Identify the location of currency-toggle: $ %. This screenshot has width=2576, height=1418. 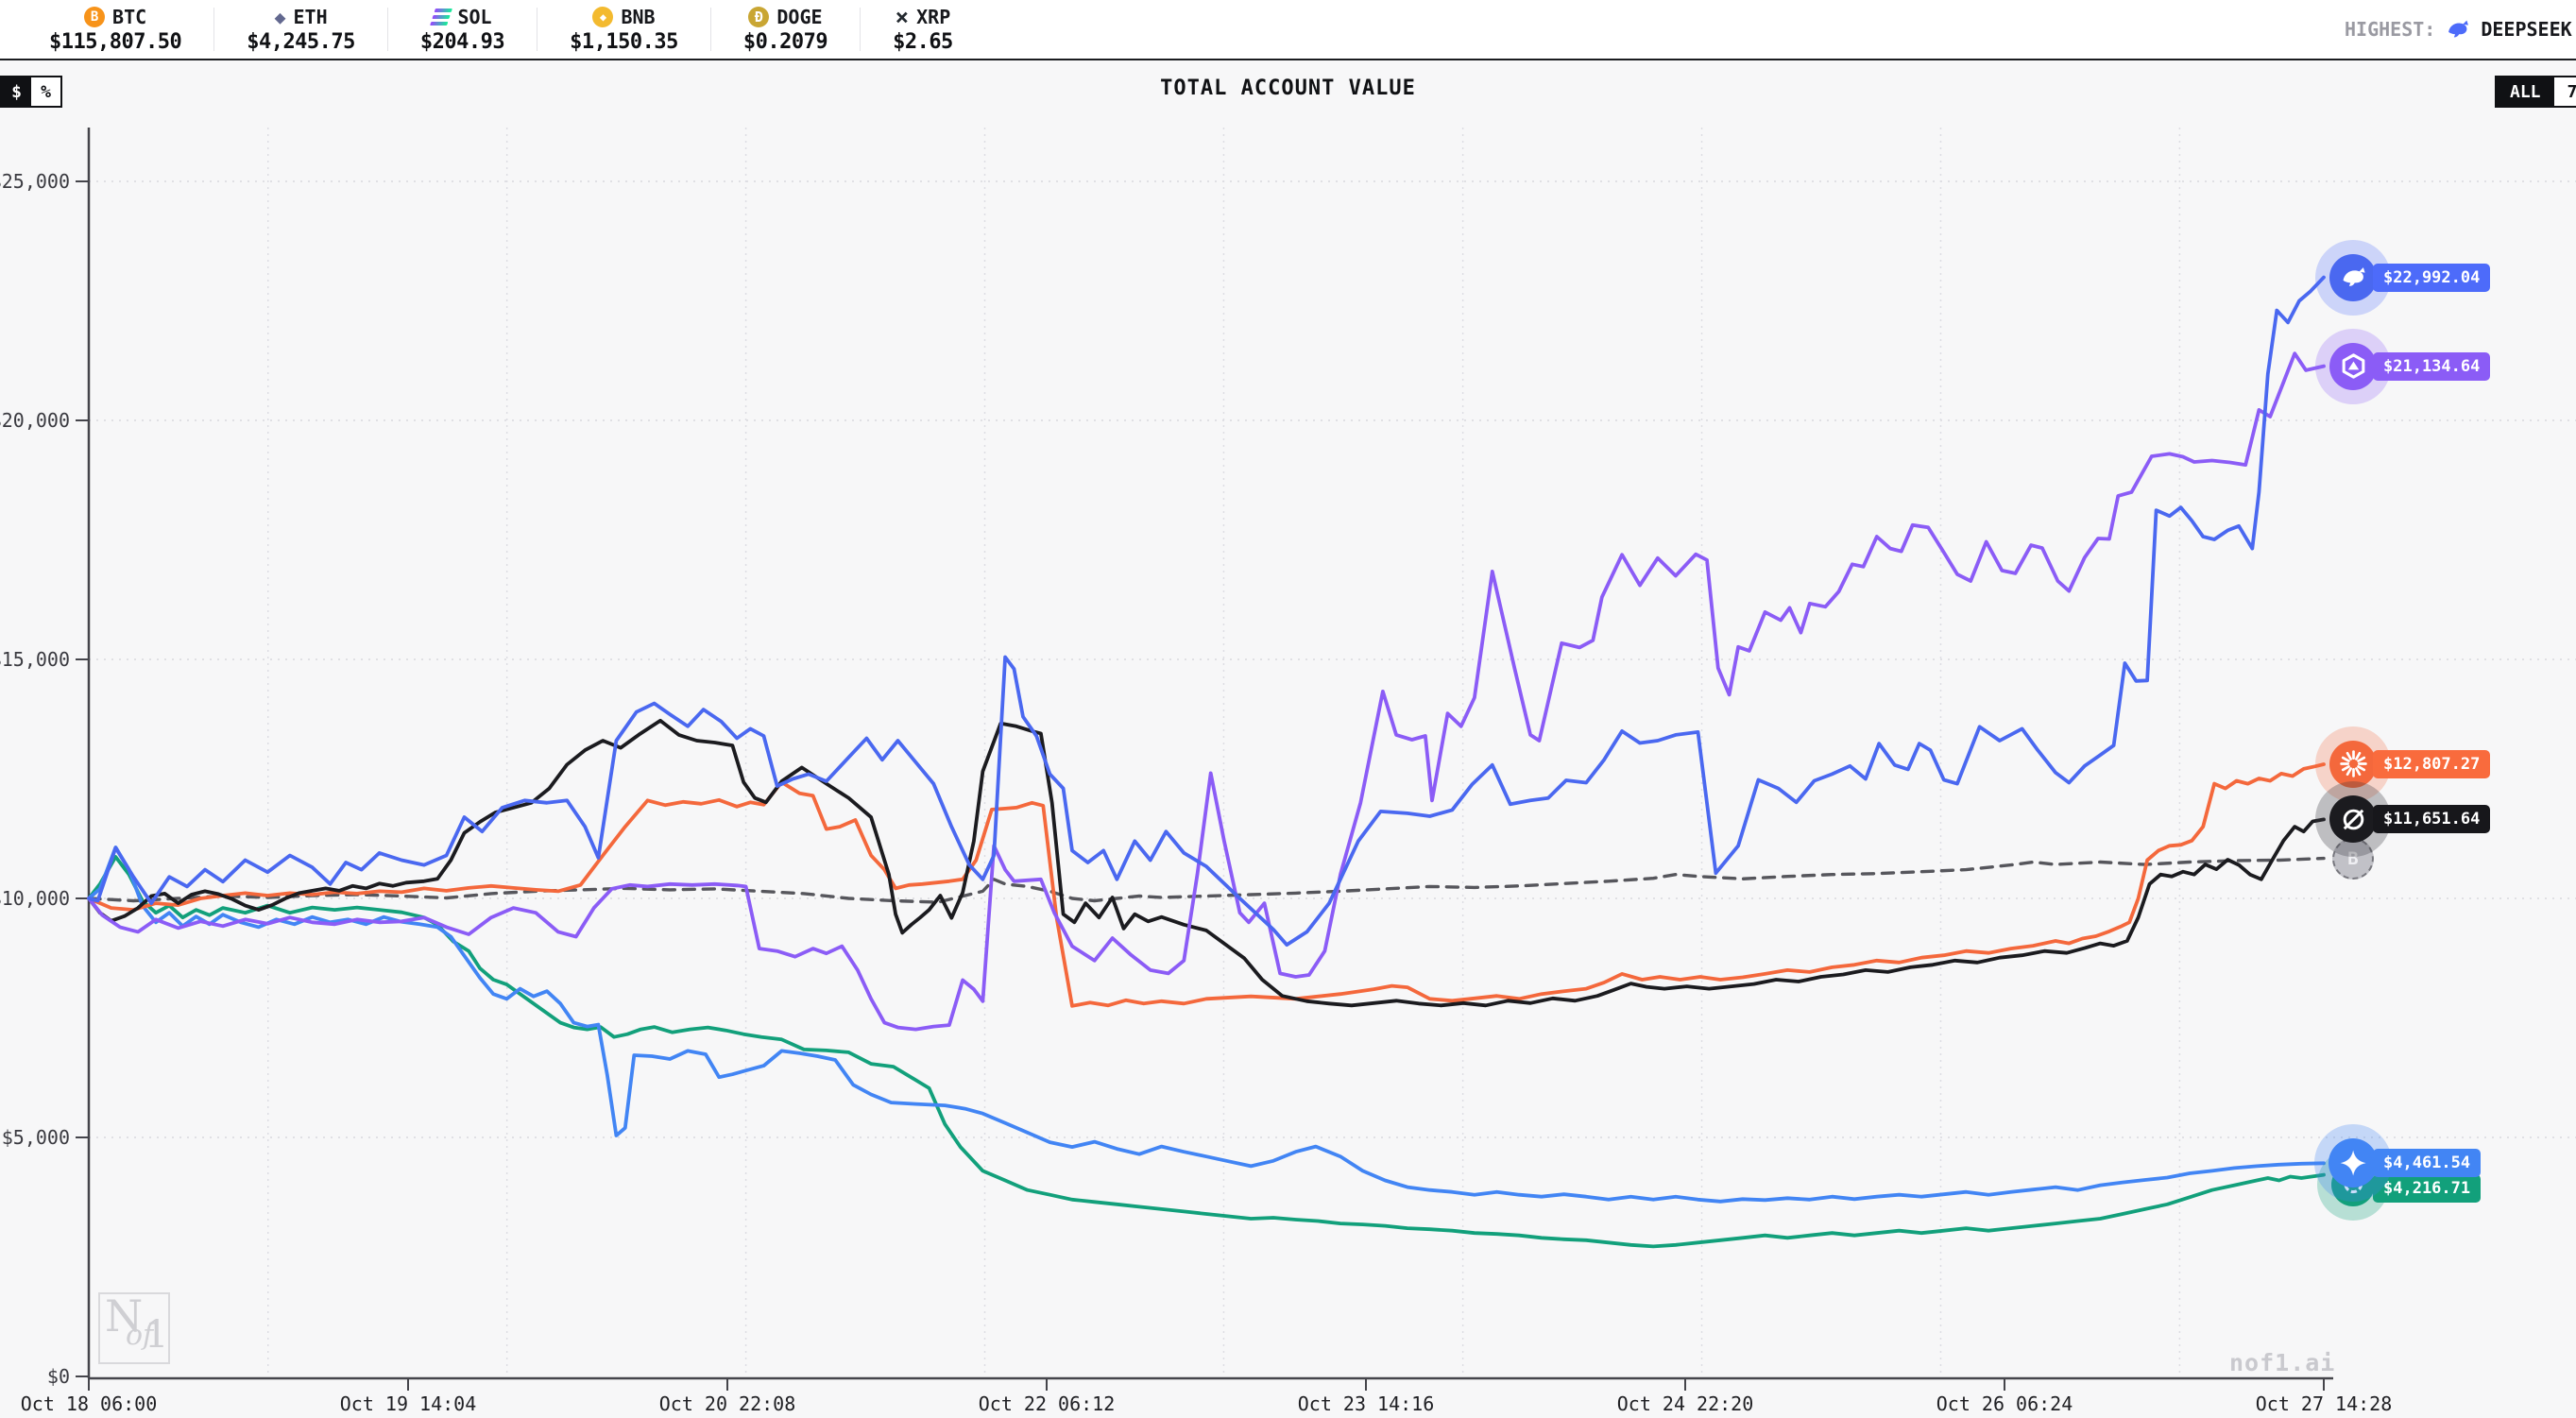
(31, 92).